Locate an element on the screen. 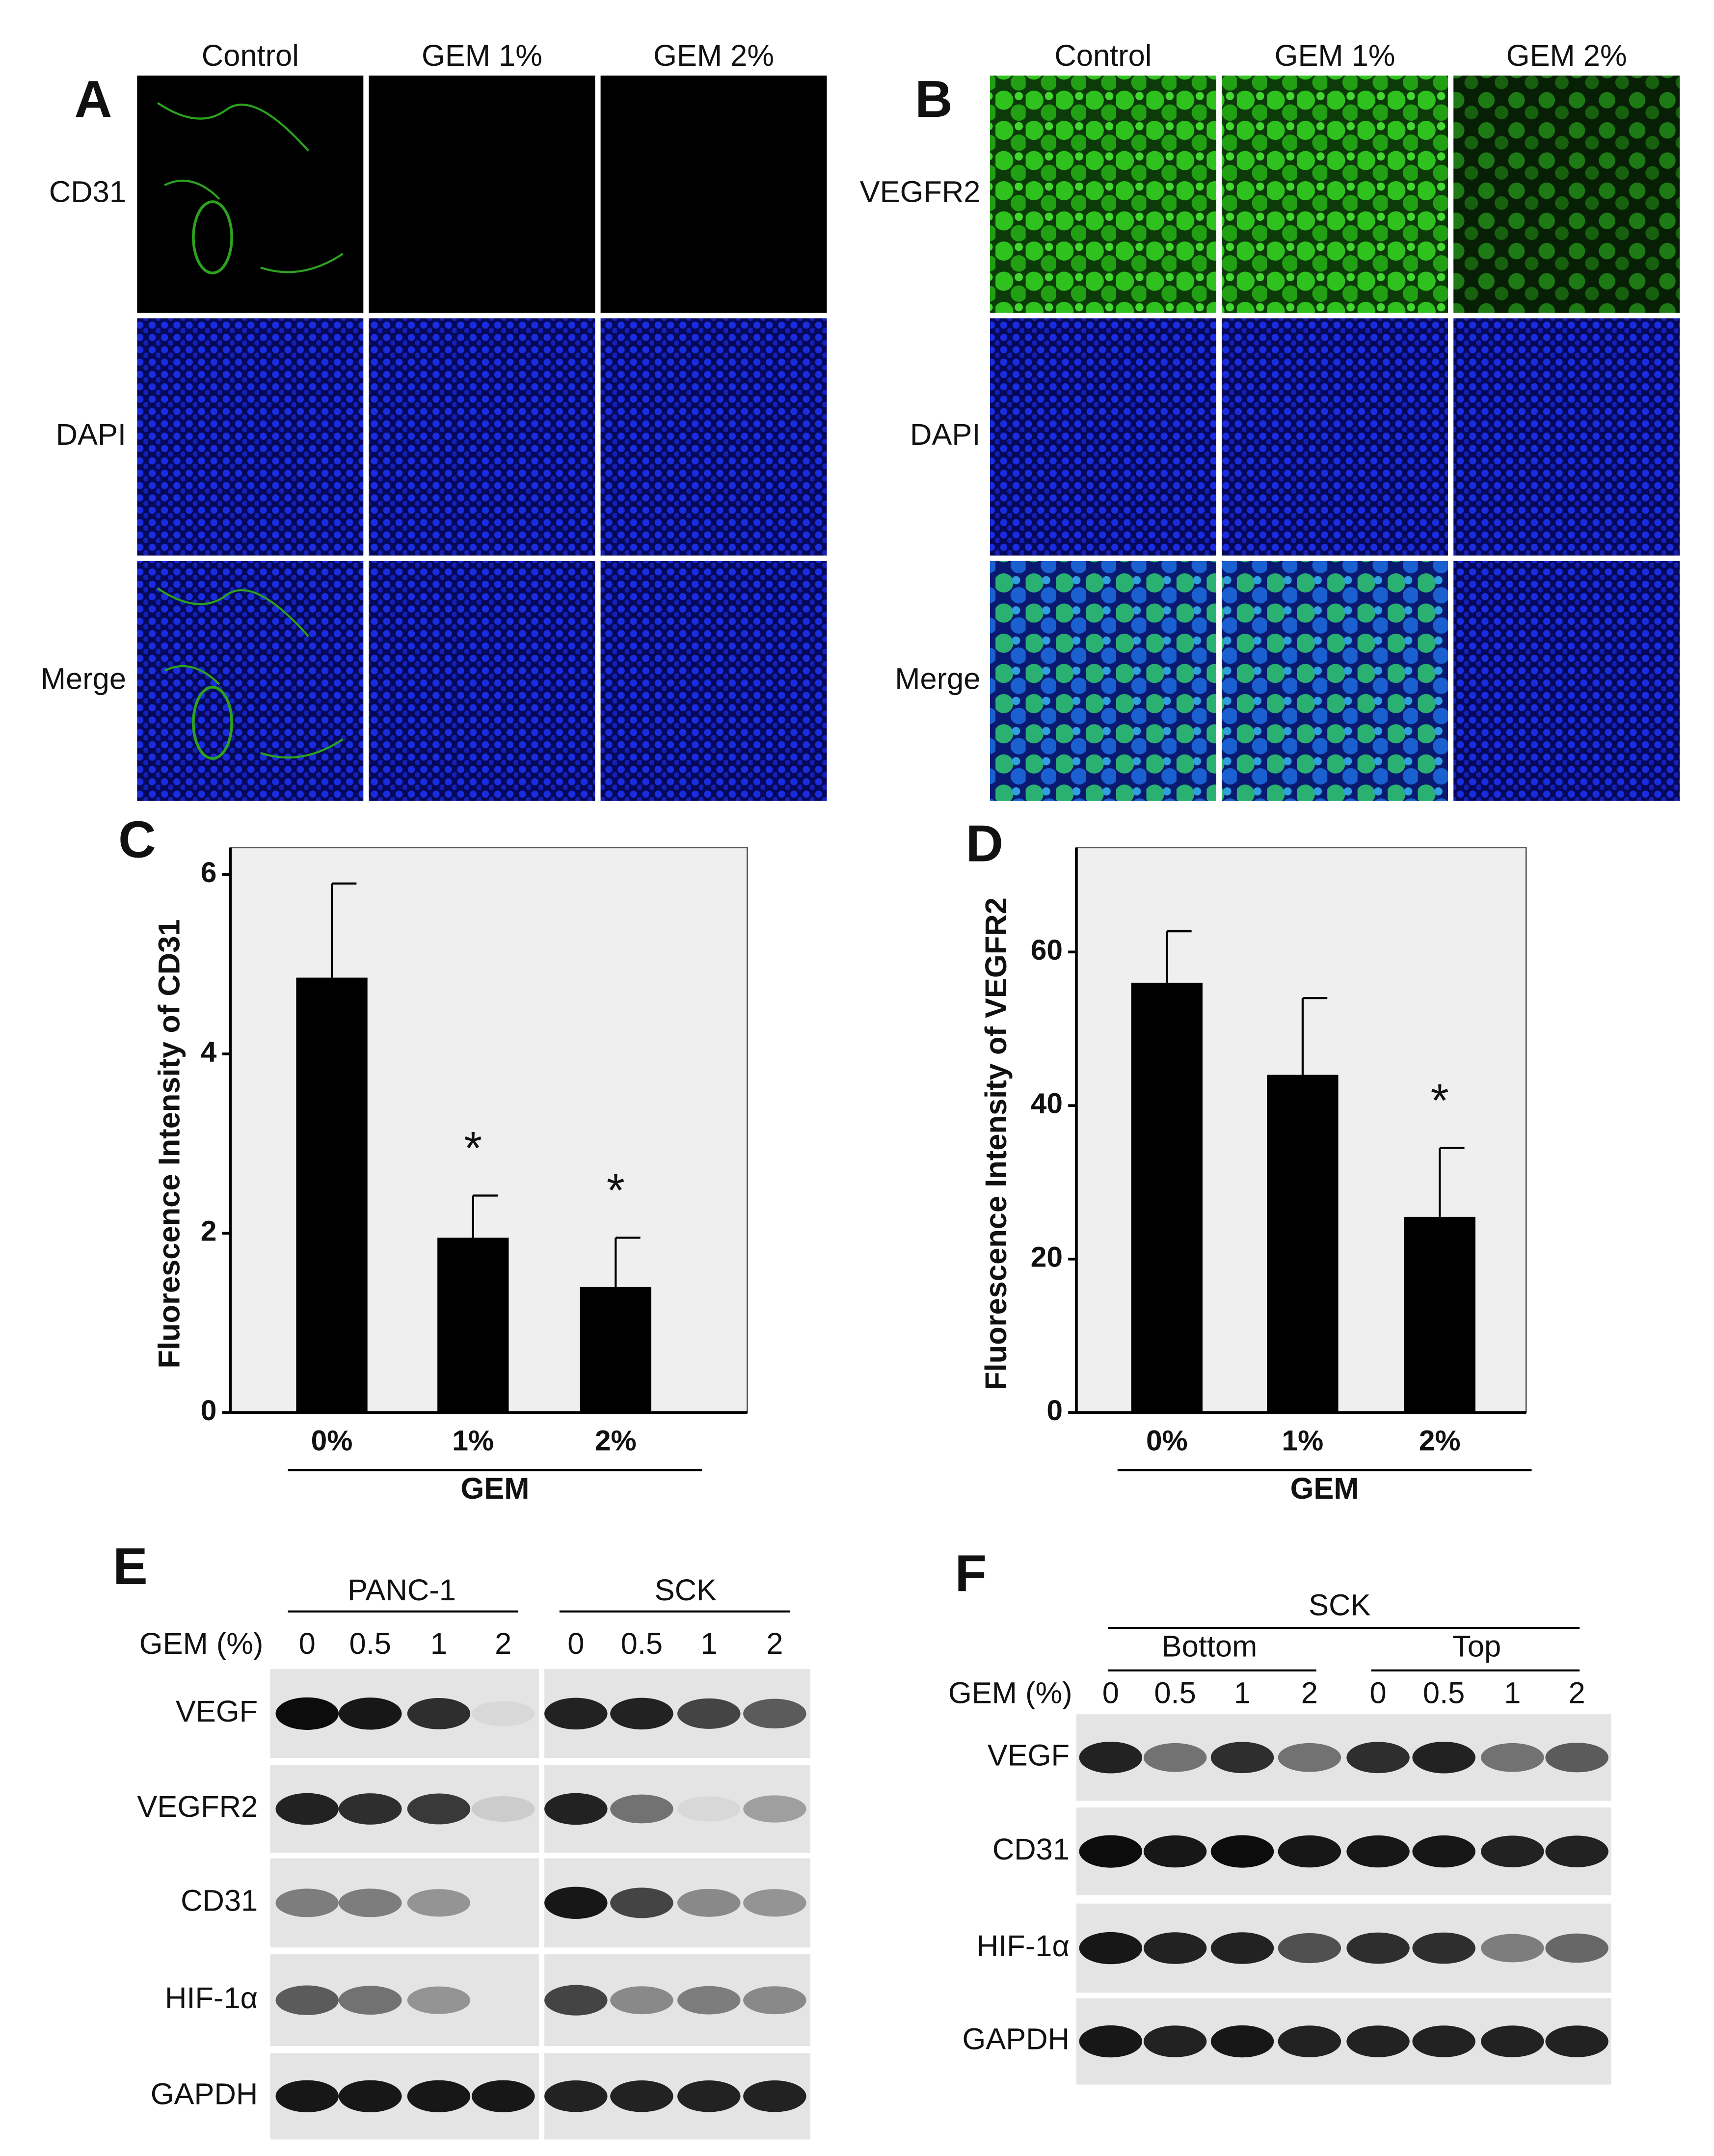 Image resolution: width=1714 pixels, height=2156 pixels. label: A is located at coordinates (93, 99).